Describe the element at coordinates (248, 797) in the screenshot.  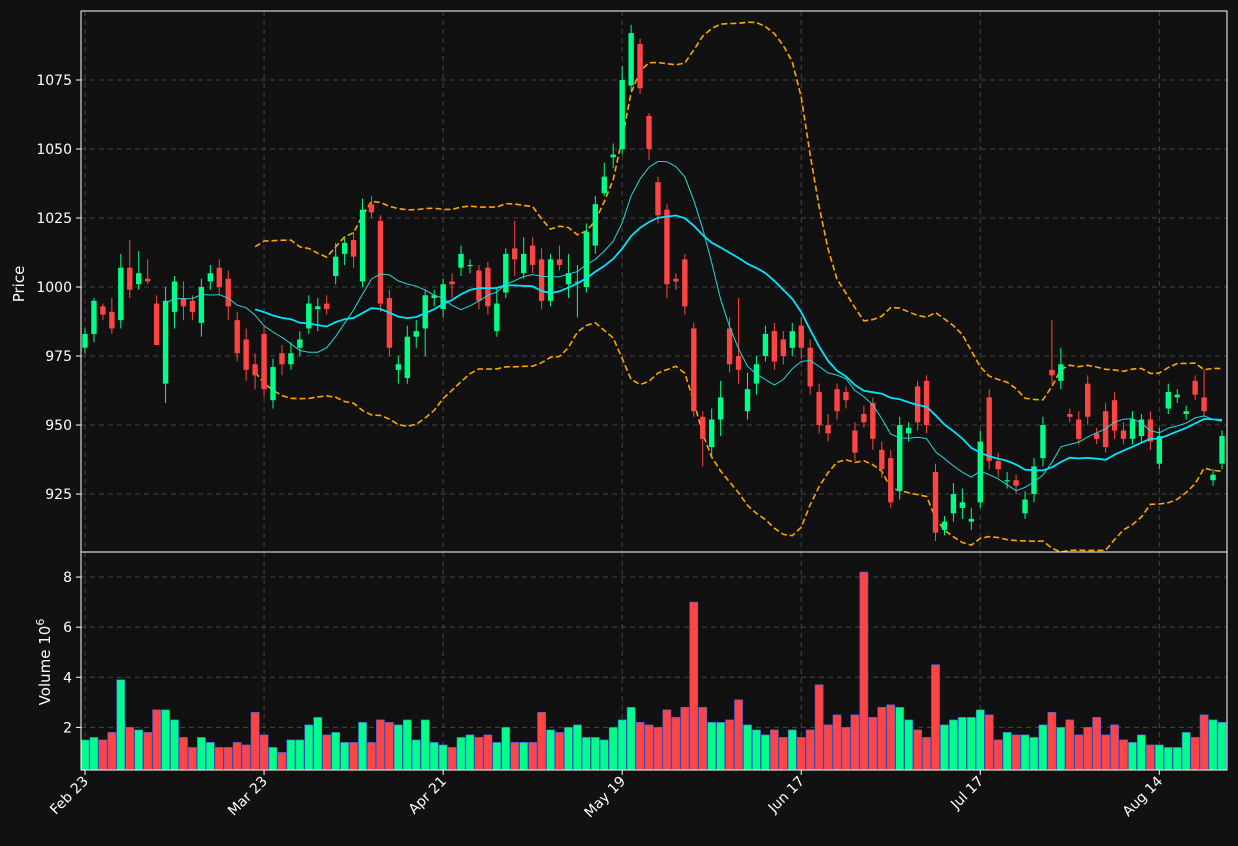
I see `date-tick-label: Mar 23` at that location.